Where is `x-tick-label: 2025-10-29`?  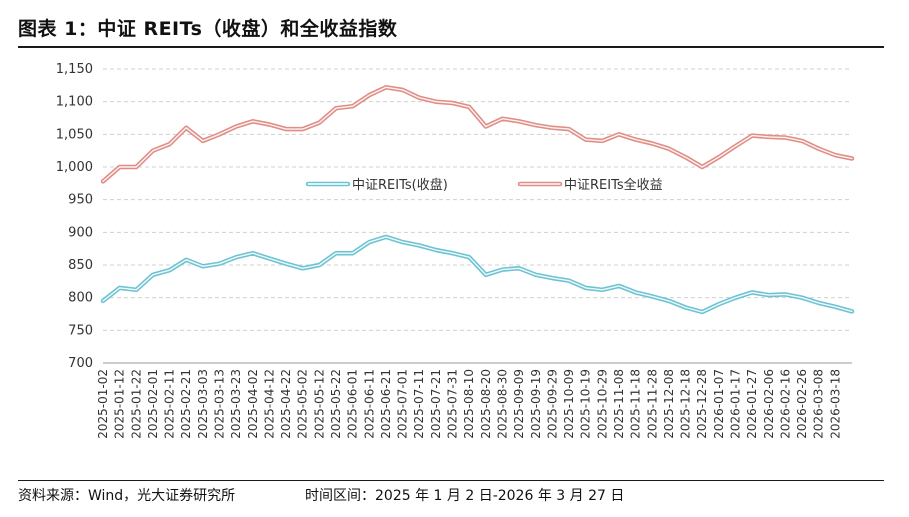 x-tick-label: 2025-10-29 is located at coordinates (602, 404).